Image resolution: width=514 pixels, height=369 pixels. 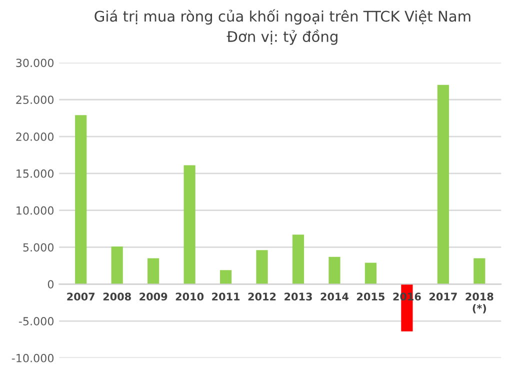 What do you see at coordinates (117, 296) in the screenshot?
I see `x-tick-label: 2008` at bounding box center [117, 296].